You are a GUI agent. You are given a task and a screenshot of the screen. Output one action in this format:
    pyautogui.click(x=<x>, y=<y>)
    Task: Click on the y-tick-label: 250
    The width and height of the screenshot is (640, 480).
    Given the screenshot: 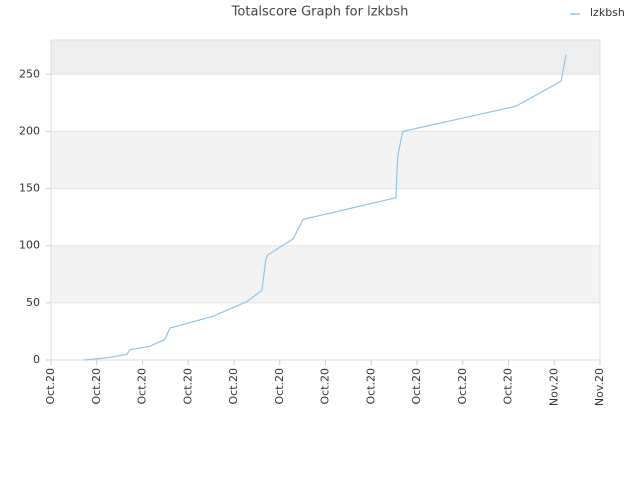 What is the action you would take?
    pyautogui.click(x=29, y=73)
    